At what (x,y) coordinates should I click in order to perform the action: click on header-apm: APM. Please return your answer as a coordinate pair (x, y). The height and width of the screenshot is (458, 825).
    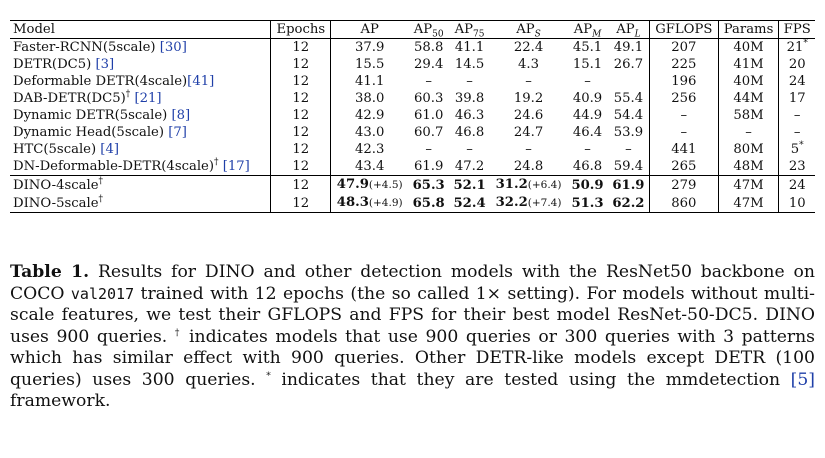
    Looking at the image, I should click on (587, 30).